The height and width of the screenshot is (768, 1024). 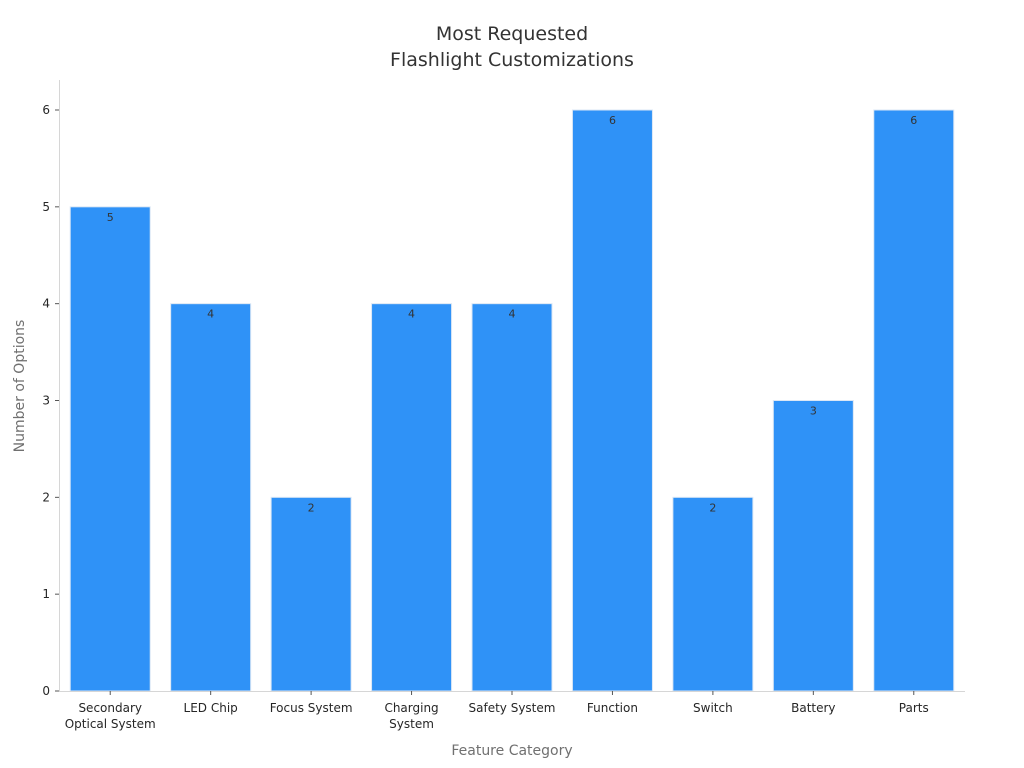 I want to click on y-tick-label-1: 1, so click(x=46, y=594).